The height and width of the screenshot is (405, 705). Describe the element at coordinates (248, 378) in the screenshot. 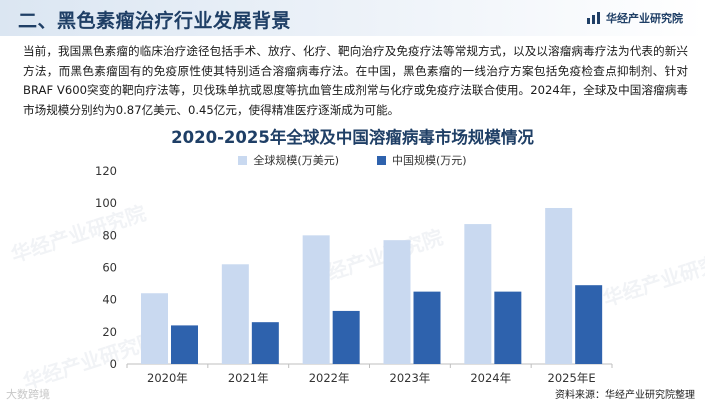

I see `x-tick-label: 2021年` at that location.